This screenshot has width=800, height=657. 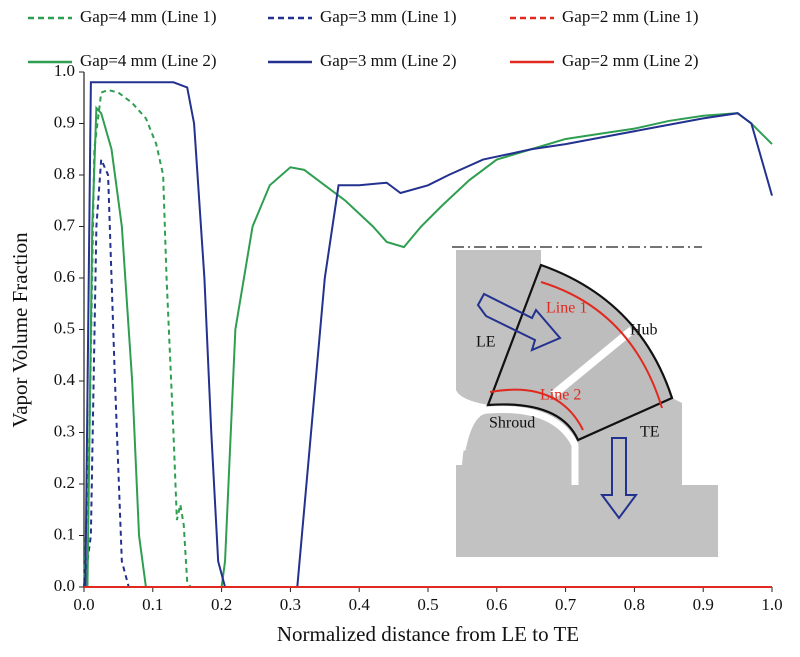 What do you see at coordinates (65, 224) in the screenshot?
I see `y-tick-label: 0.7` at bounding box center [65, 224].